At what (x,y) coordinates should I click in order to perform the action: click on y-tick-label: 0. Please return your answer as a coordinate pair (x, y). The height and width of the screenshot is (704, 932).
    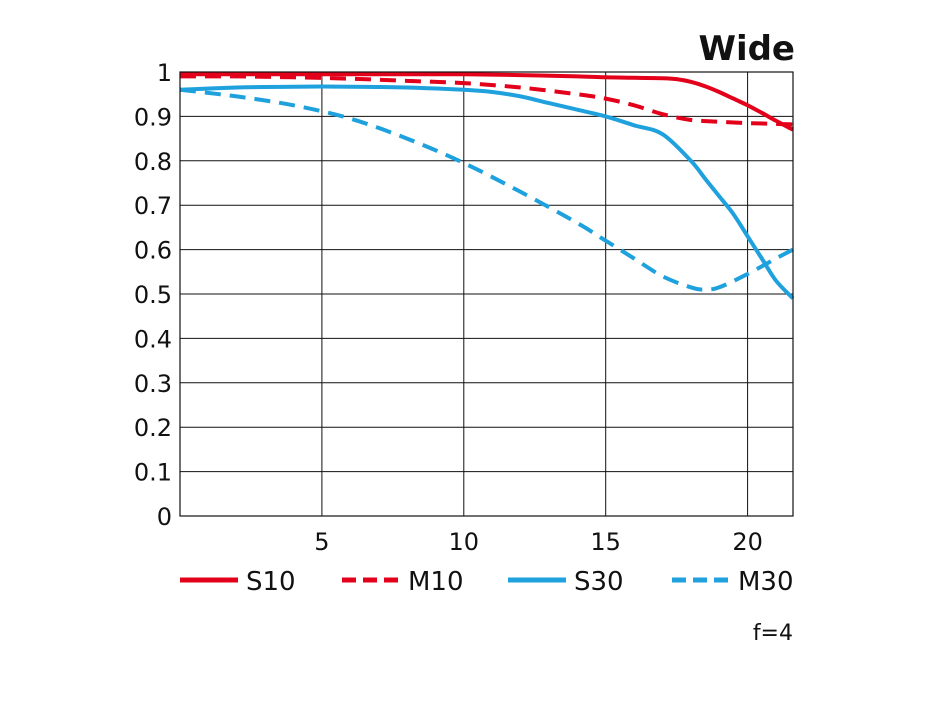
    Looking at the image, I should click on (164, 517).